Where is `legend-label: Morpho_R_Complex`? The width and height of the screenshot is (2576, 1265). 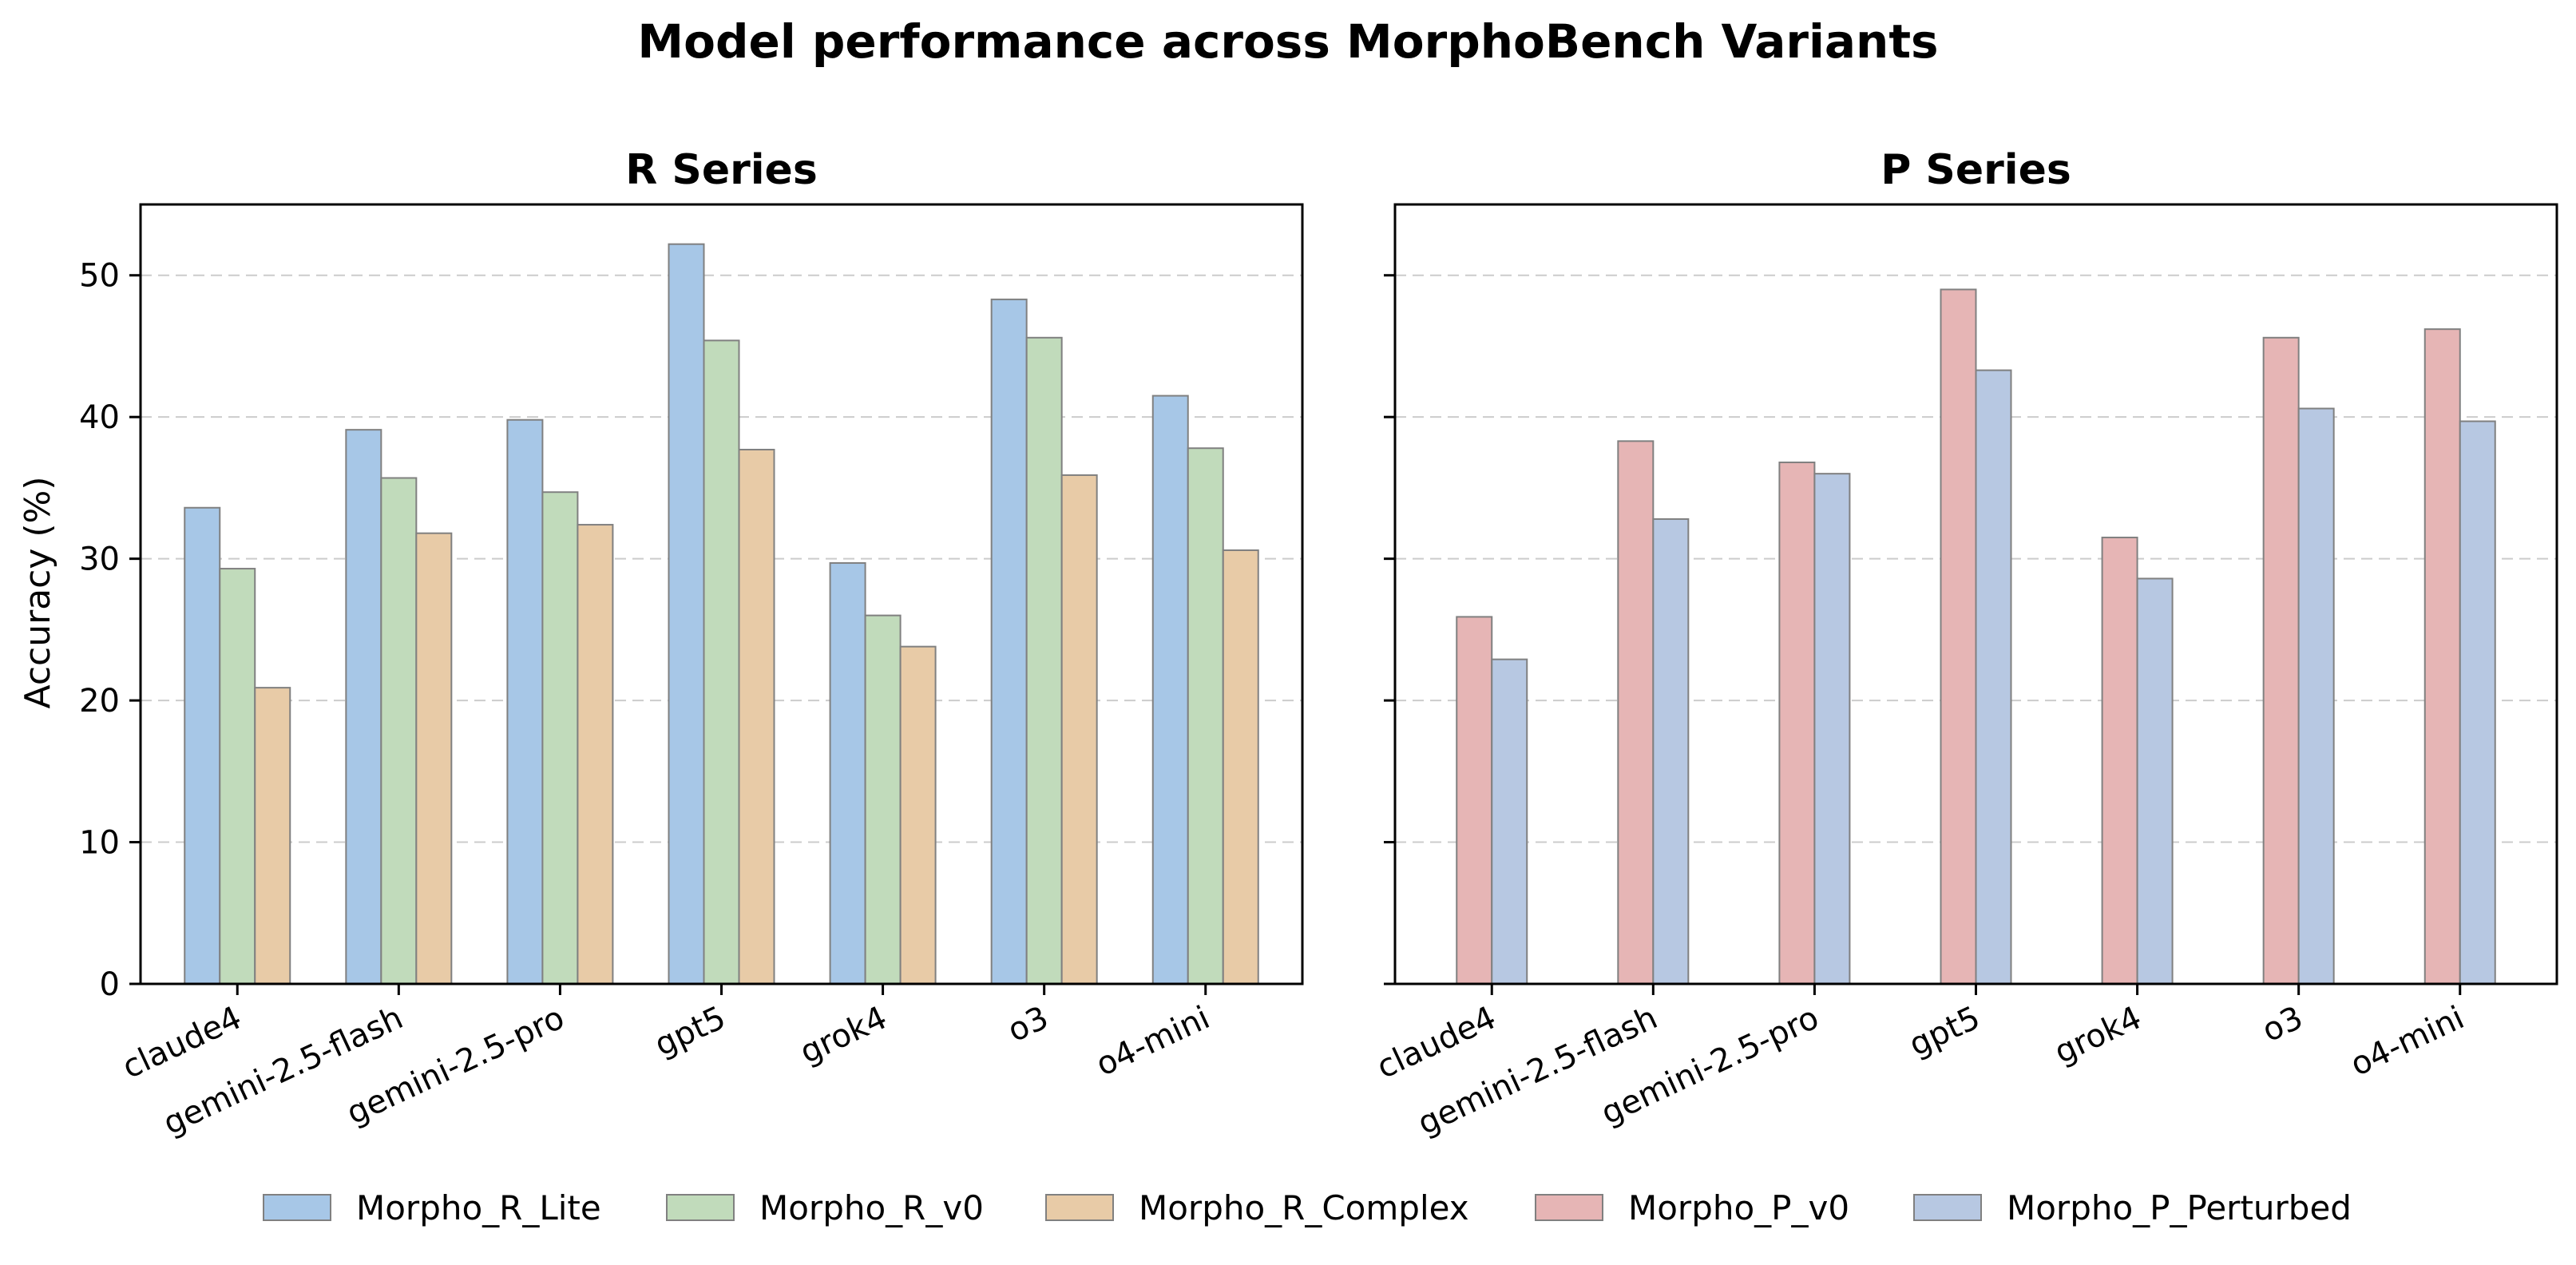
legend-label: Morpho_R_Complex is located at coordinates (1304, 1208).